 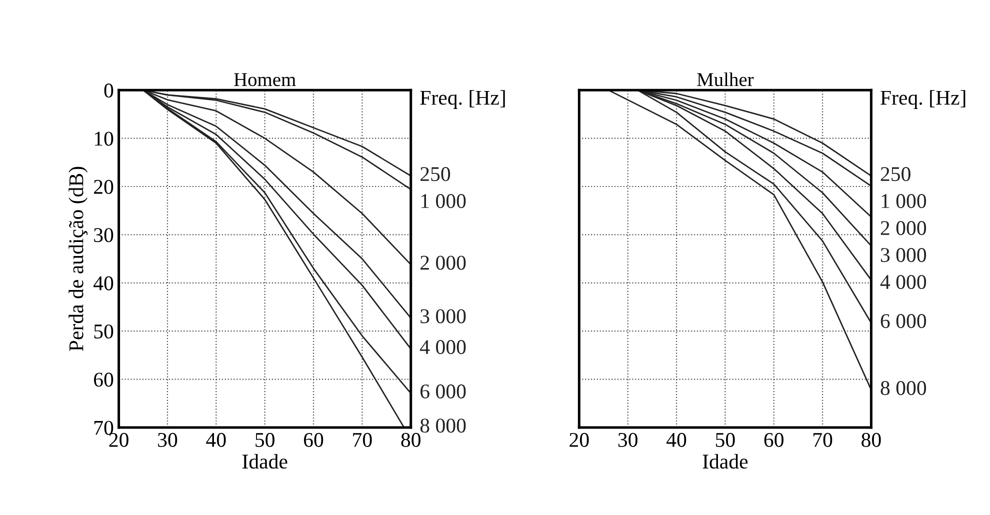 What do you see at coordinates (265, 79) in the screenshot?
I see `chart-title: Homem` at bounding box center [265, 79].